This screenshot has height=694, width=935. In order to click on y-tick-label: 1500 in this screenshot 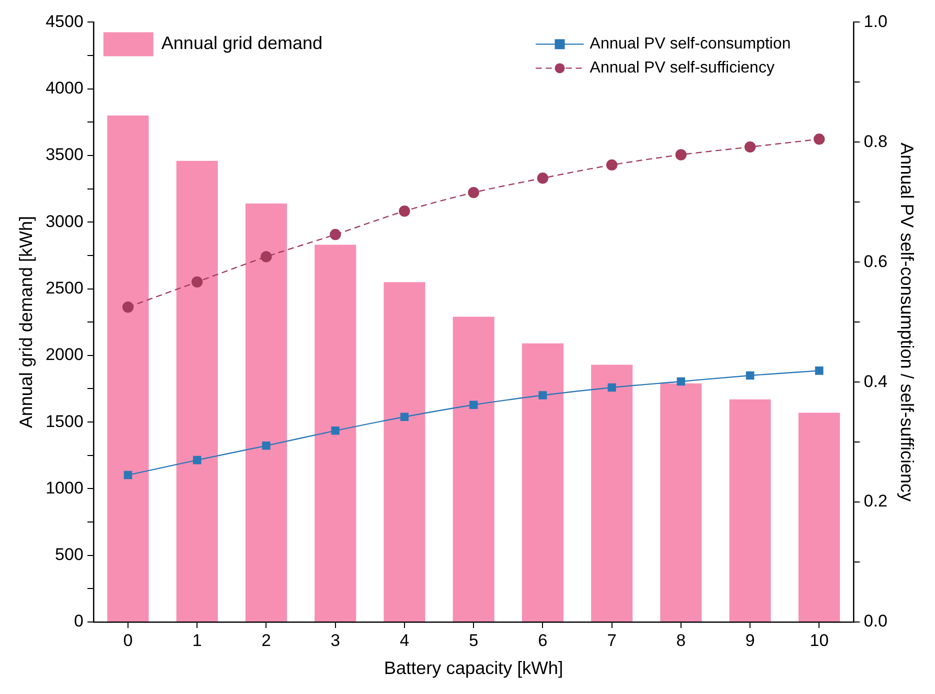, I will do `click(65, 421)`.